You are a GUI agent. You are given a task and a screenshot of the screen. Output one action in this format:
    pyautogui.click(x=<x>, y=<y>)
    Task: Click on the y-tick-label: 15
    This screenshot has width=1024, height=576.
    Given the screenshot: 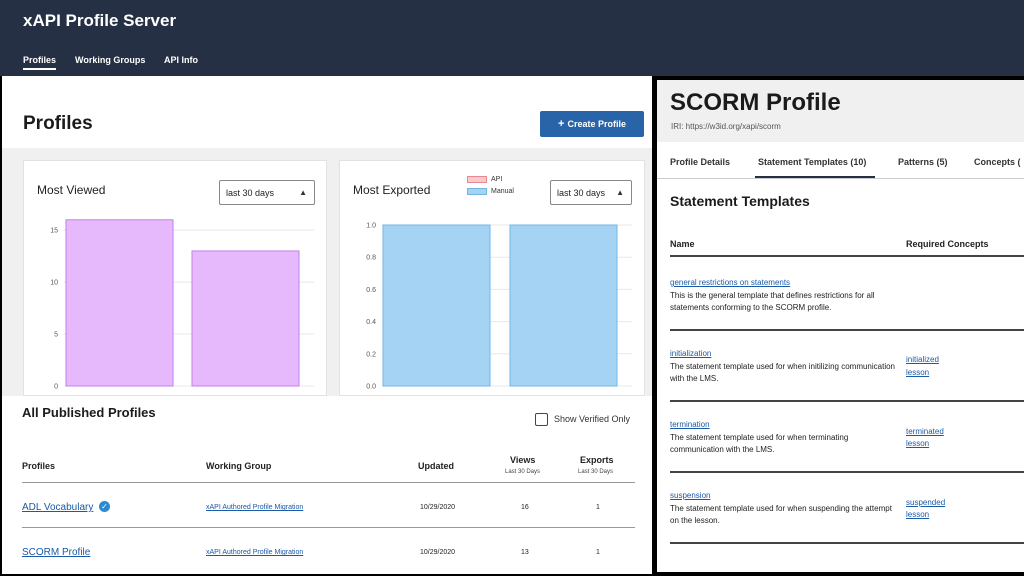 What is the action you would take?
    pyautogui.click(x=54, y=231)
    